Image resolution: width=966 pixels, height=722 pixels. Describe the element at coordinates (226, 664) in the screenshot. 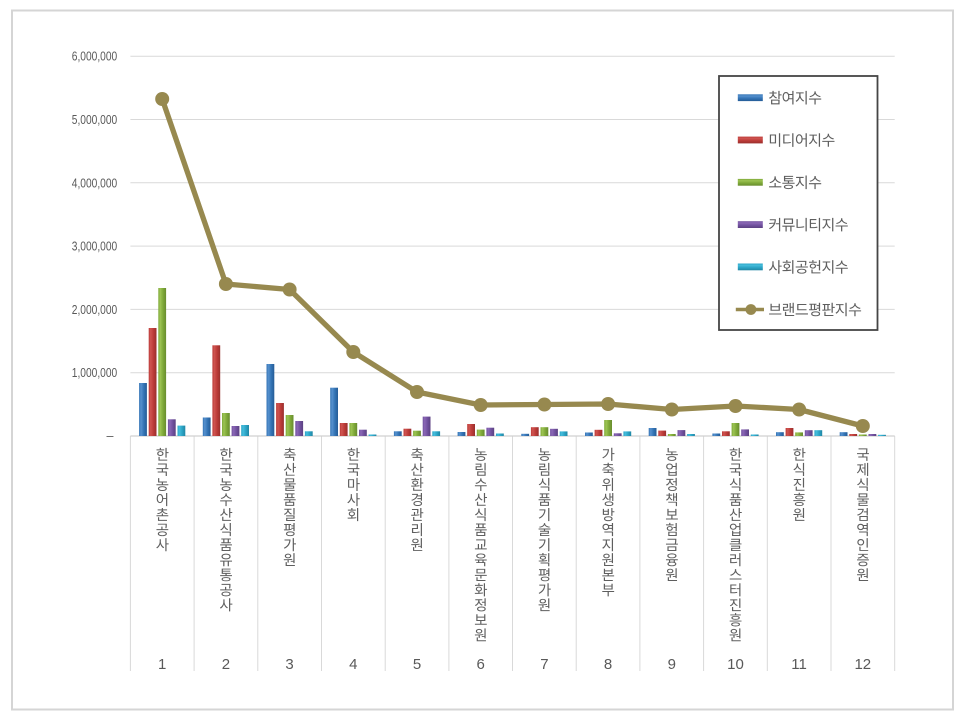

I see `svg-text: 2` at that location.